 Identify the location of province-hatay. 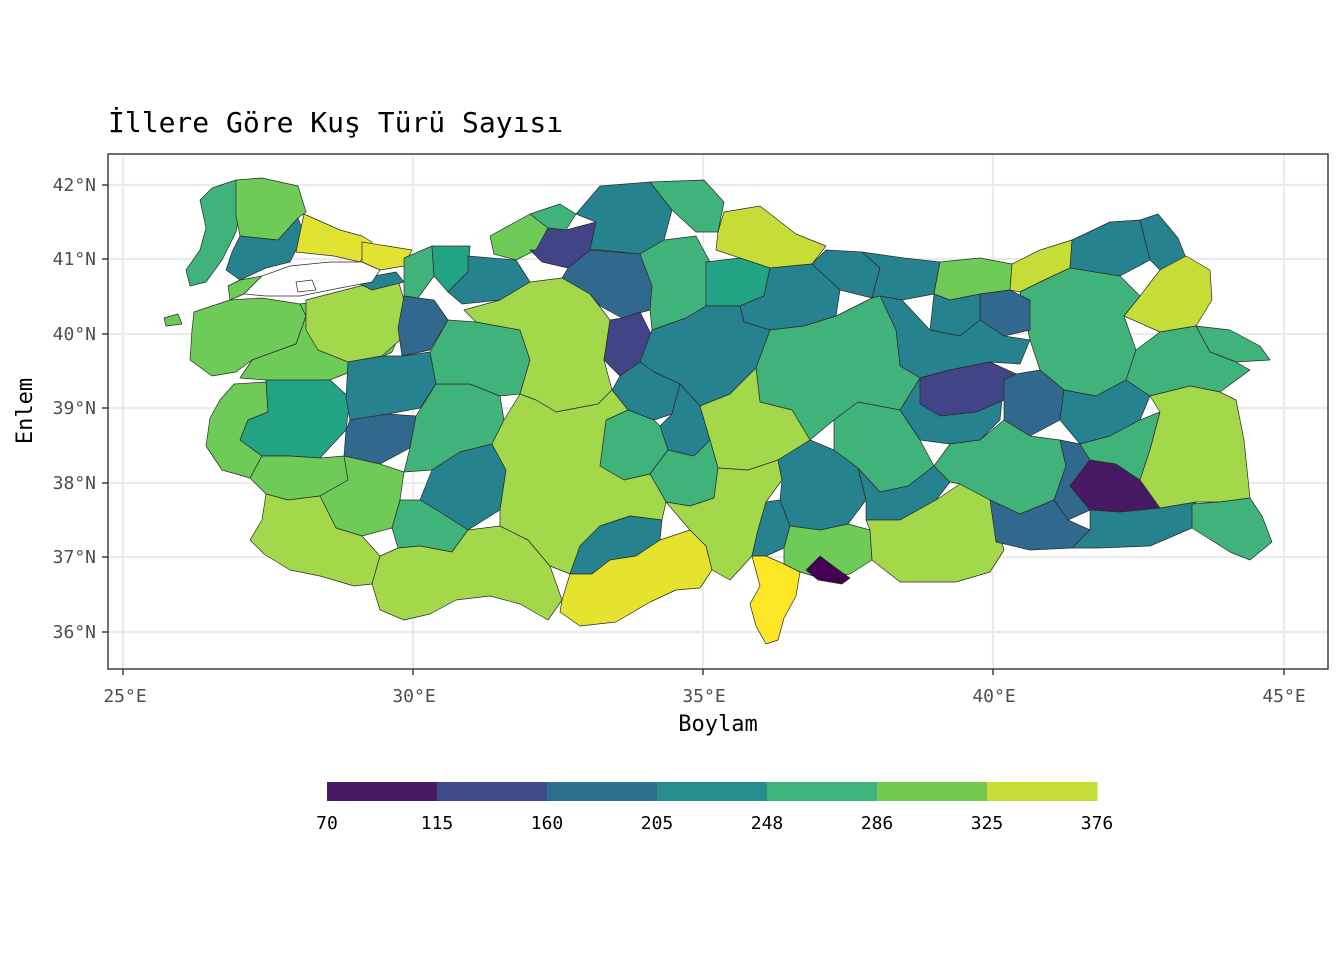
(775, 600).